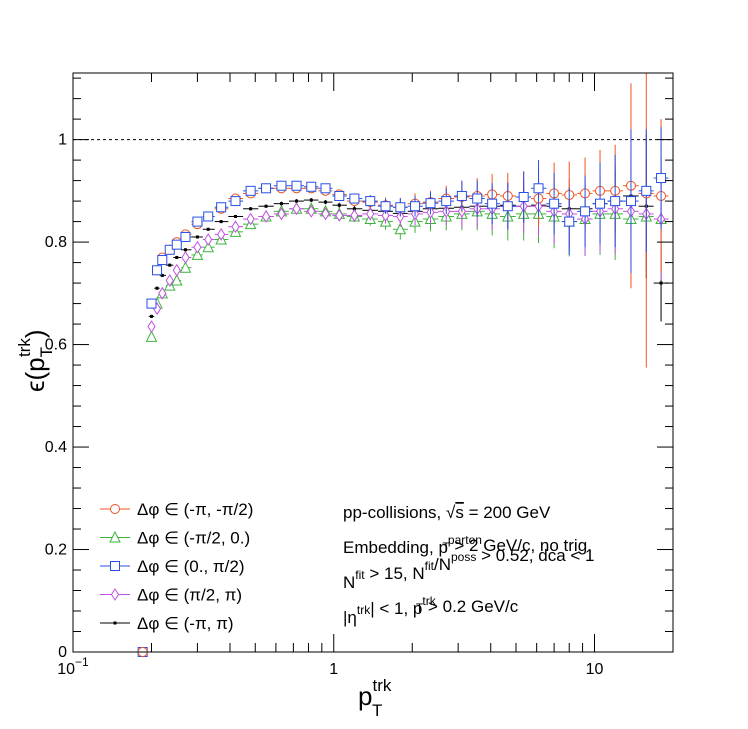  I want to click on y-tick-label: 0.8, so click(56, 242).